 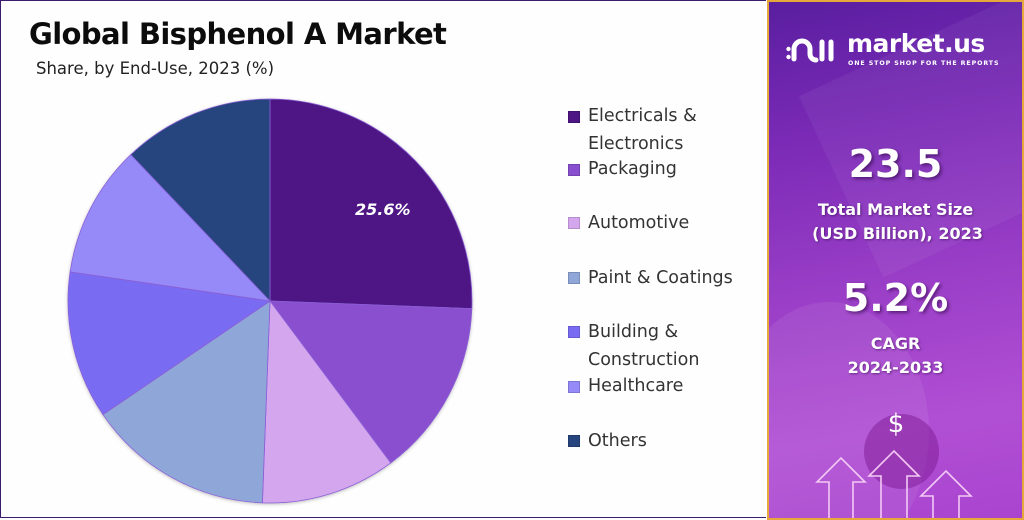 I want to click on pie-slice-building-construction, so click(x=169, y=343).